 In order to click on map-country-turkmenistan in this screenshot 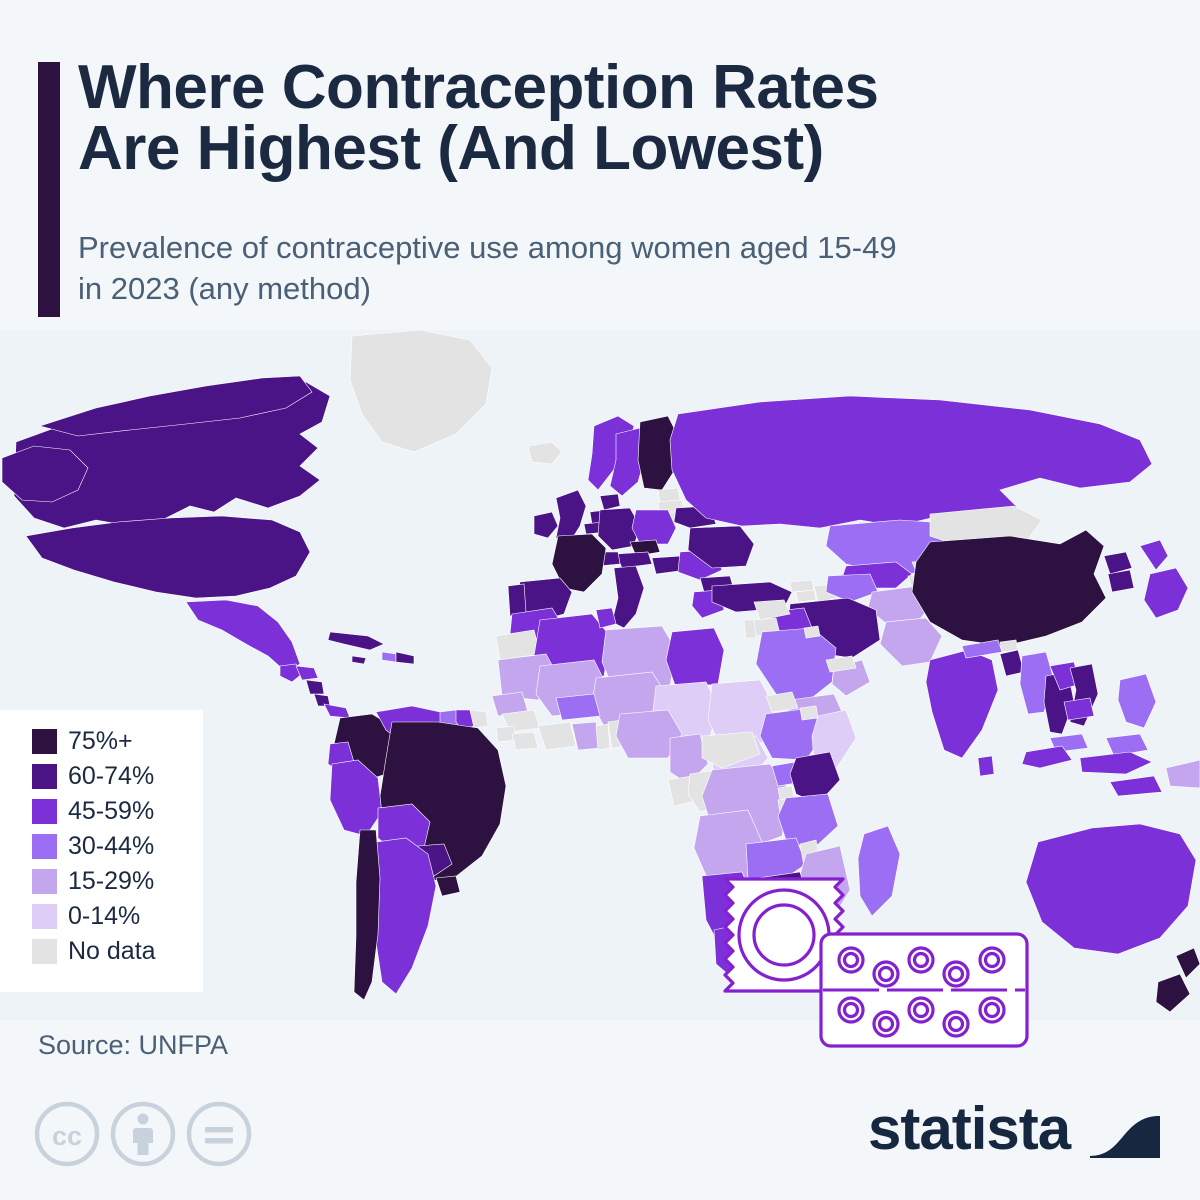, I will do `click(852, 588)`.